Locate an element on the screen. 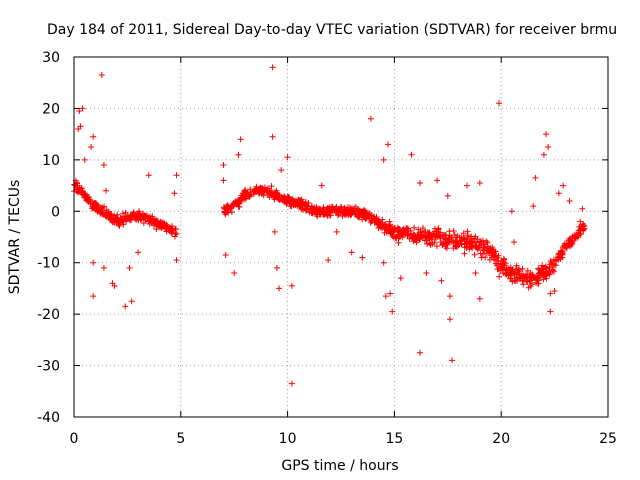 This screenshot has width=640, height=480. x-axis-label: GPS time / hours is located at coordinates (339, 466).